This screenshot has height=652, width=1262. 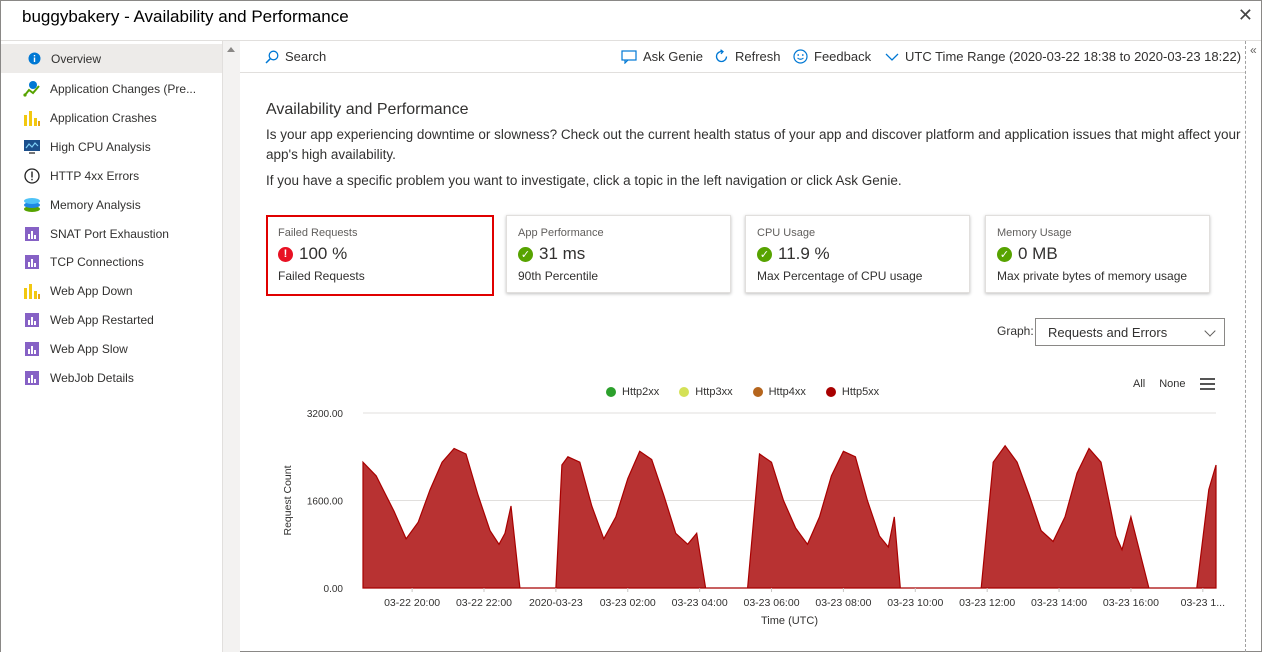 What do you see at coordinates (111, 146) in the screenshot?
I see `sidebar-item-high-cpu-analysis: High CPU Analysis` at bounding box center [111, 146].